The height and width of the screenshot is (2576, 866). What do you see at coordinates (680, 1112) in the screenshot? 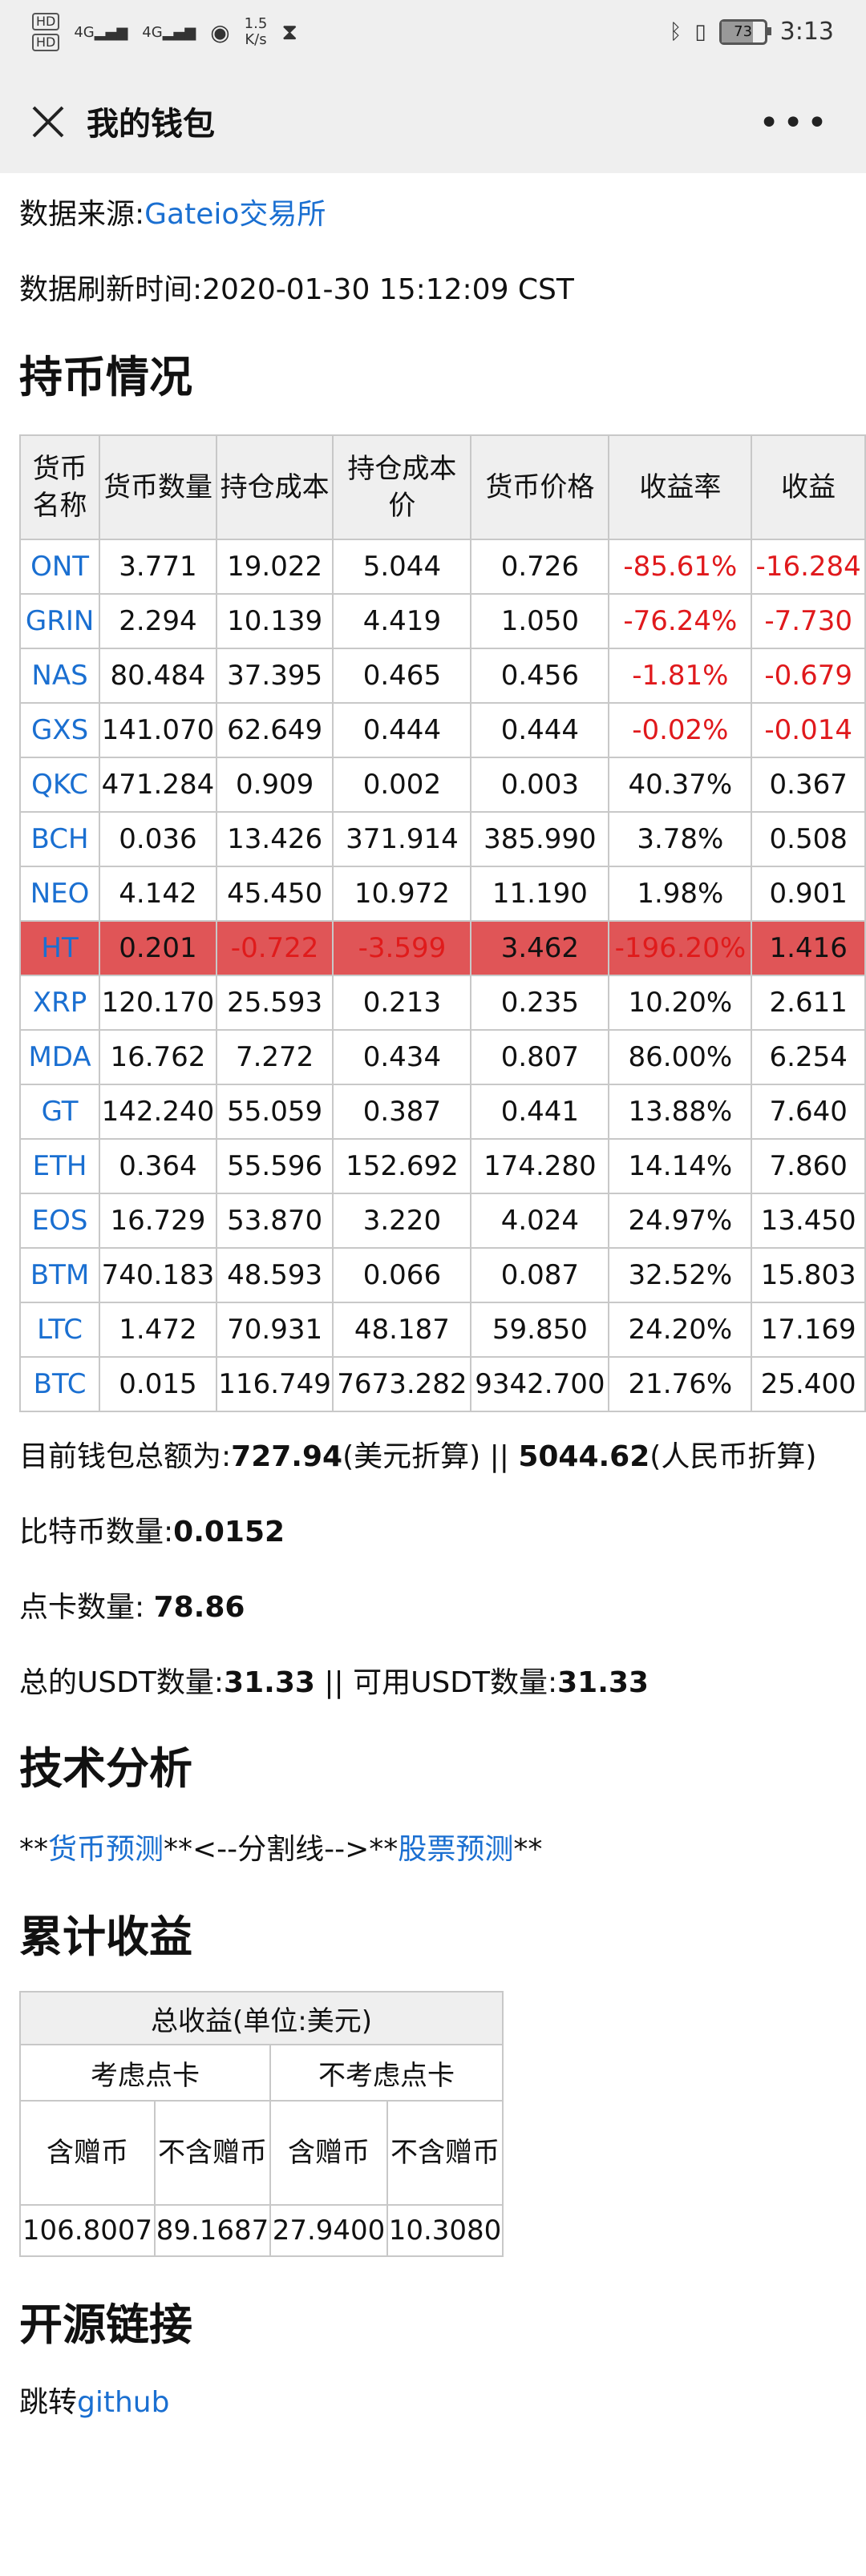
I see `cell-rate: 13.88%` at bounding box center [680, 1112].